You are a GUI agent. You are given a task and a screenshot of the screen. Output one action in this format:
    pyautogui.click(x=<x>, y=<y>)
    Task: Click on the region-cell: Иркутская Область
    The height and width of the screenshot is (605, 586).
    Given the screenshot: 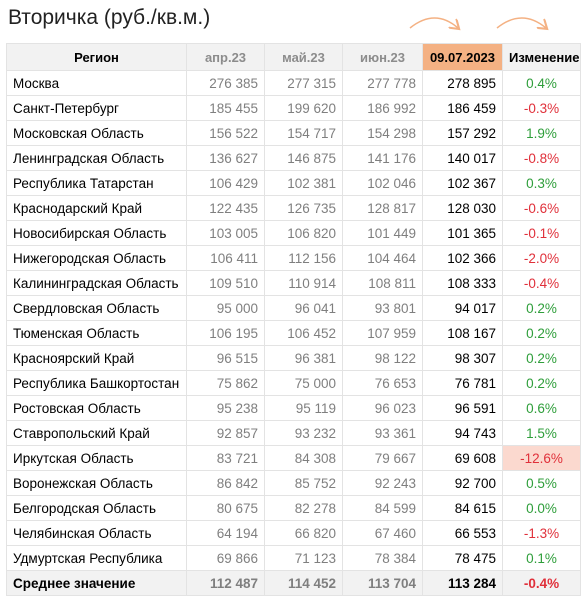 What is the action you would take?
    pyautogui.click(x=96, y=458)
    